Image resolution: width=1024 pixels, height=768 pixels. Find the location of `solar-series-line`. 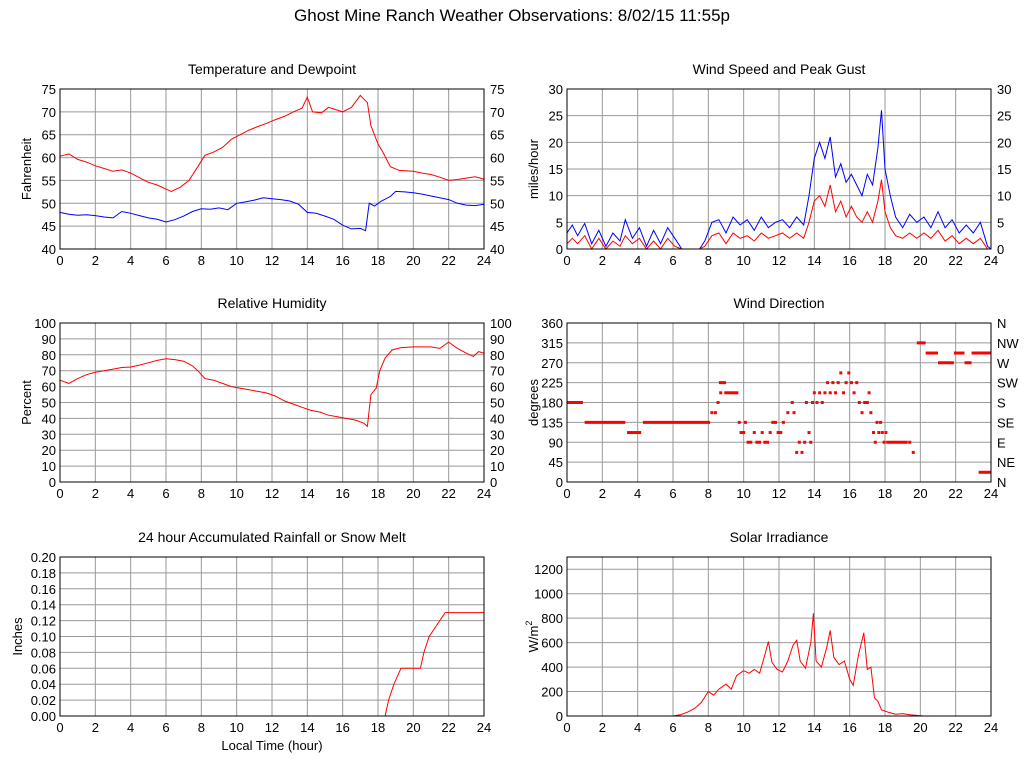

solar-series-line is located at coordinates (779, 665).